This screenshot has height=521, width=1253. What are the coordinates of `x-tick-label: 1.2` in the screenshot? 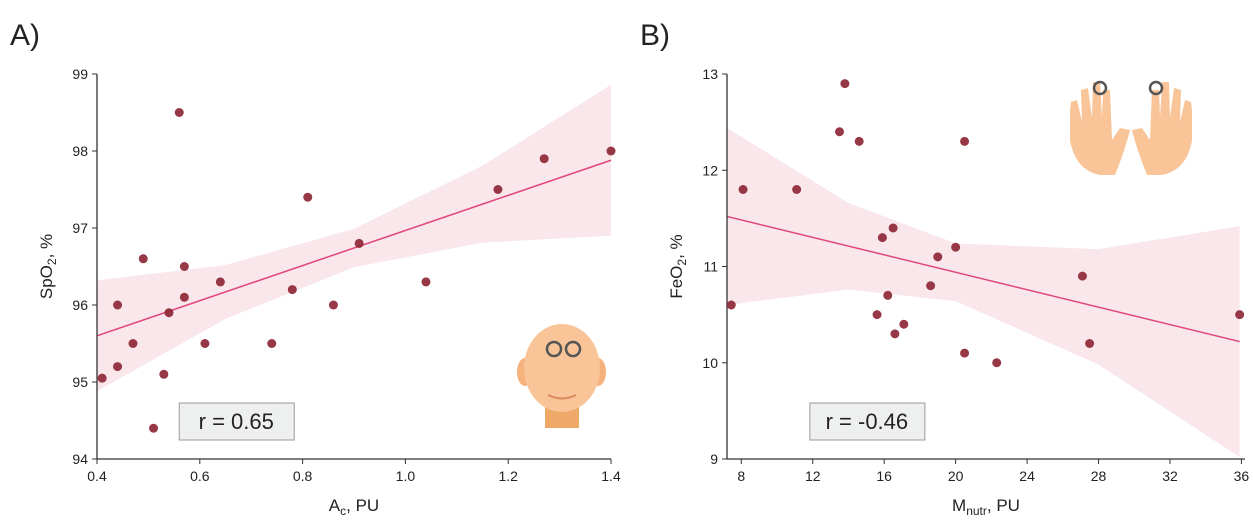 It's located at (508, 476).